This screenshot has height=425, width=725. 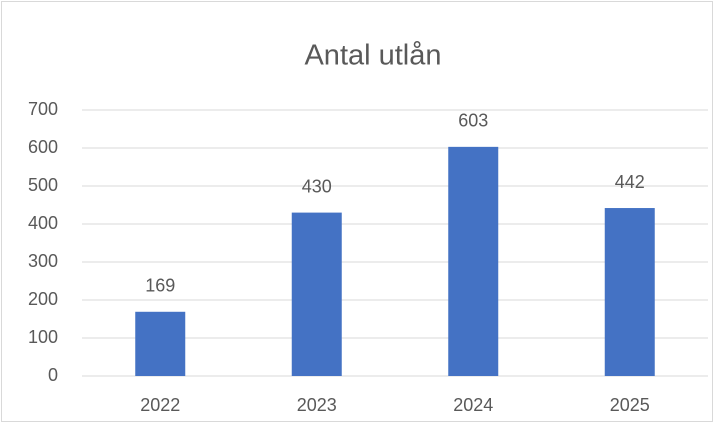 What do you see at coordinates (43, 147) in the screenshot?
I see `y-tick-label: 600` at bounding box center [43, 147].